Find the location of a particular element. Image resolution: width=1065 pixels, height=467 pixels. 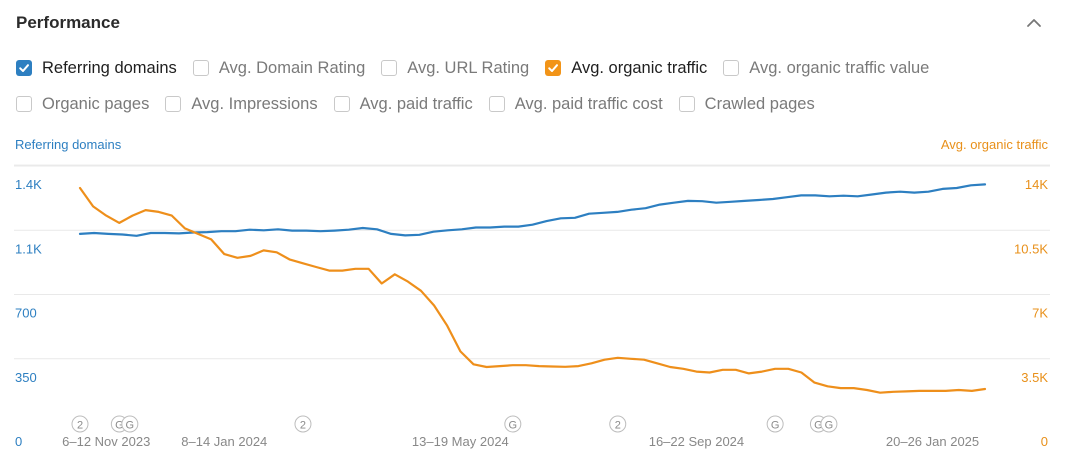

metric-label: Referring domains is located at coordinates (109, 67).